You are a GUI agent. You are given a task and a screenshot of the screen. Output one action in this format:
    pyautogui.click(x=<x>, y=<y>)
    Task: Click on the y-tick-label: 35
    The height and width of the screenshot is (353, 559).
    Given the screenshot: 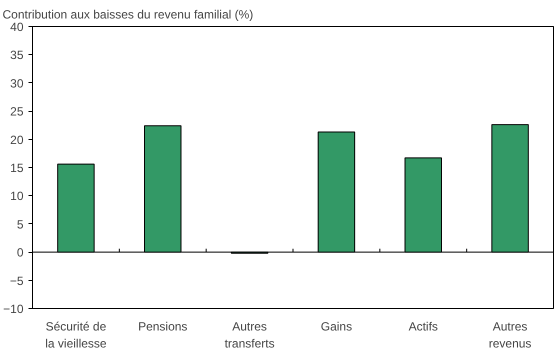 What is the action you would take?
    pyautogui.click(x=17, y=55)
    